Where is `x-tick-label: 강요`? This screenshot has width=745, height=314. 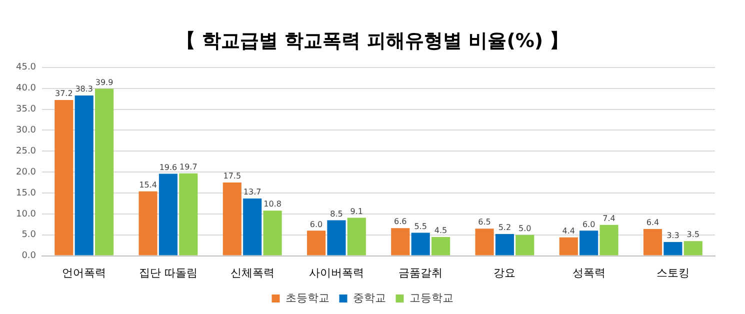 x-tick-label: 강요 is located at coordinates (505, 273).